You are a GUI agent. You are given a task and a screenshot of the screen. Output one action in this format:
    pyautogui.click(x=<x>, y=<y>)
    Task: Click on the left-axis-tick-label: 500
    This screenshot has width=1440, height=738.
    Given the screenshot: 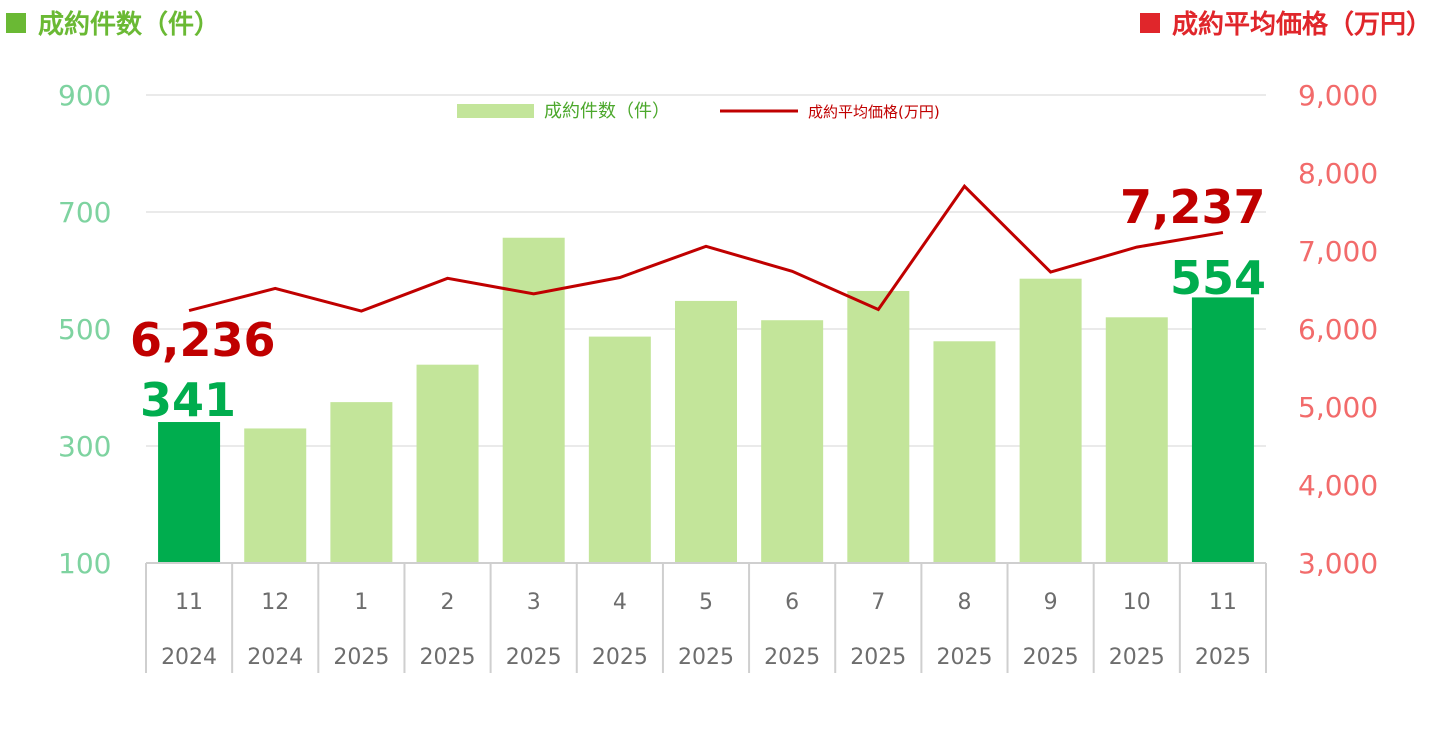 What is the action you would take?
    pyautogui.click(x=84, y=329)
    